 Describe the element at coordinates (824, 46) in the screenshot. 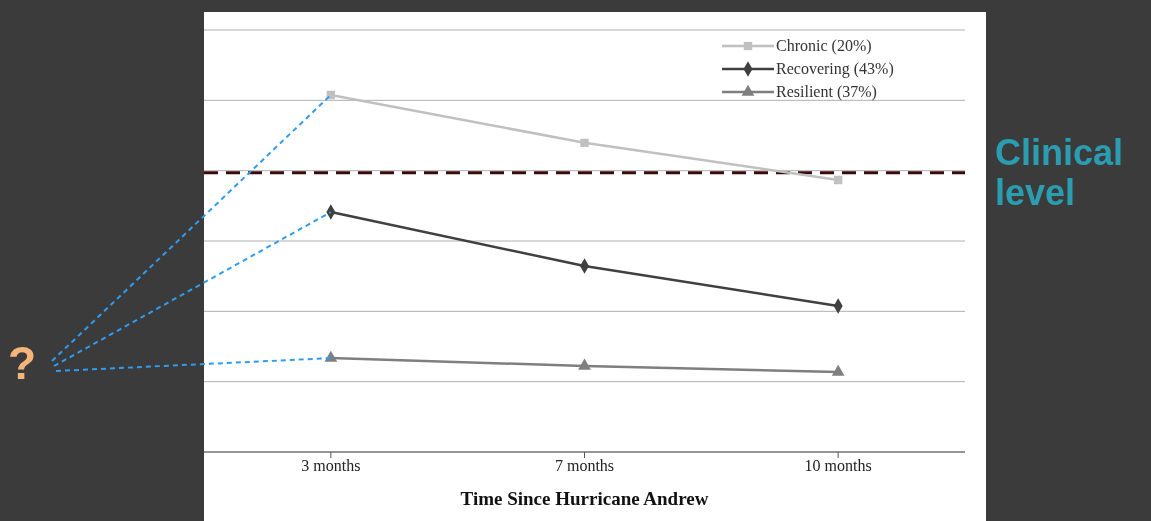

I see `legend-label: Chronic (20%)` at that location.